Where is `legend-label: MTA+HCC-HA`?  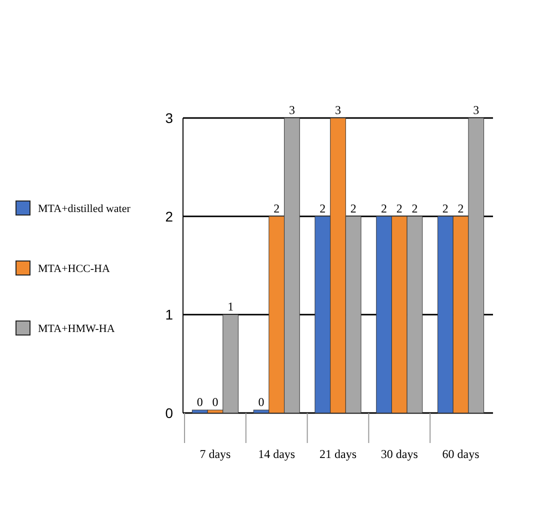
legend-label: MTA+HCC-HA is located at coordinates (74, 269).